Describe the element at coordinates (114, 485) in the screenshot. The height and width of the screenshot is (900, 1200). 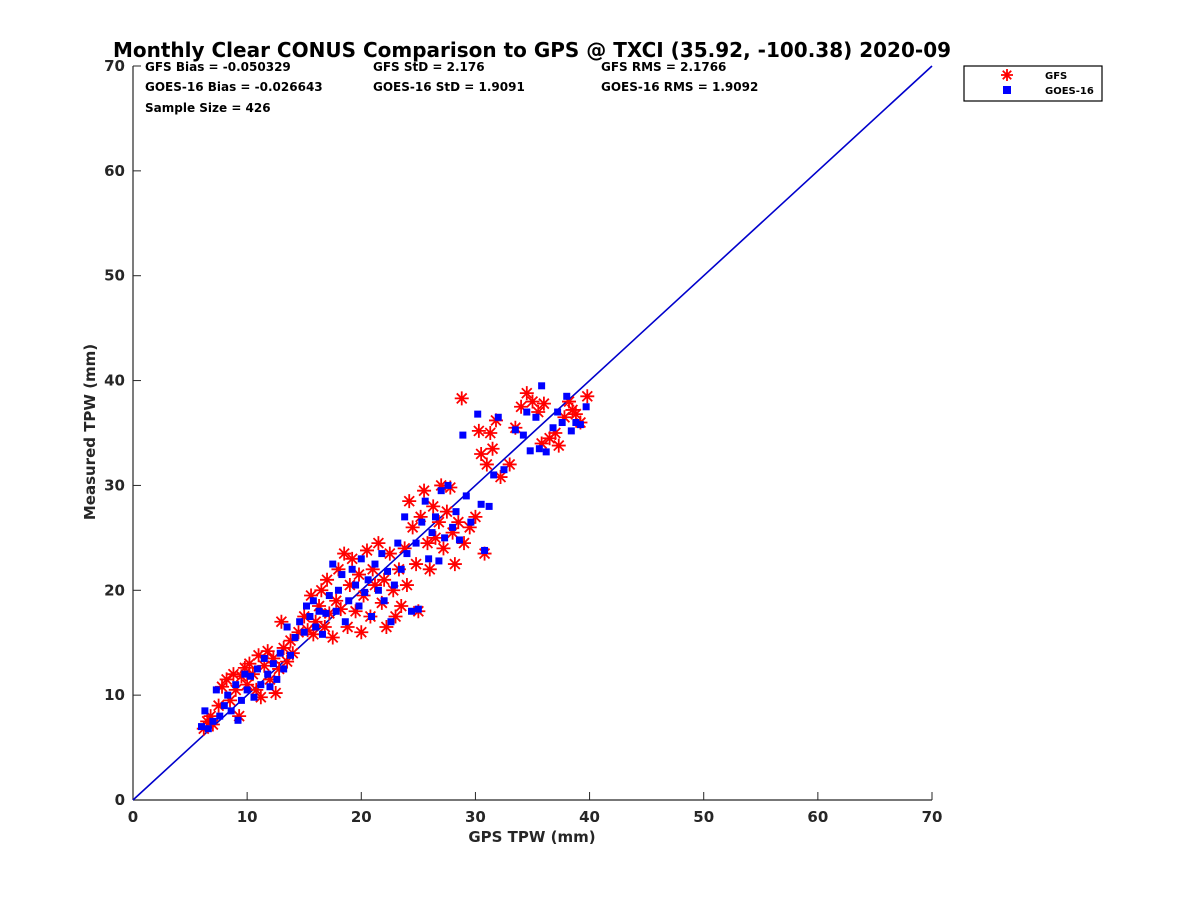
I see `y-tick-label: 30` at that location.